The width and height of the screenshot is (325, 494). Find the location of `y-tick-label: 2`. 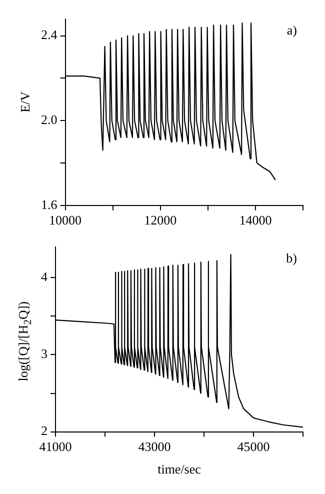

y-tick-label: 2 is located at coordinates (44, 430).